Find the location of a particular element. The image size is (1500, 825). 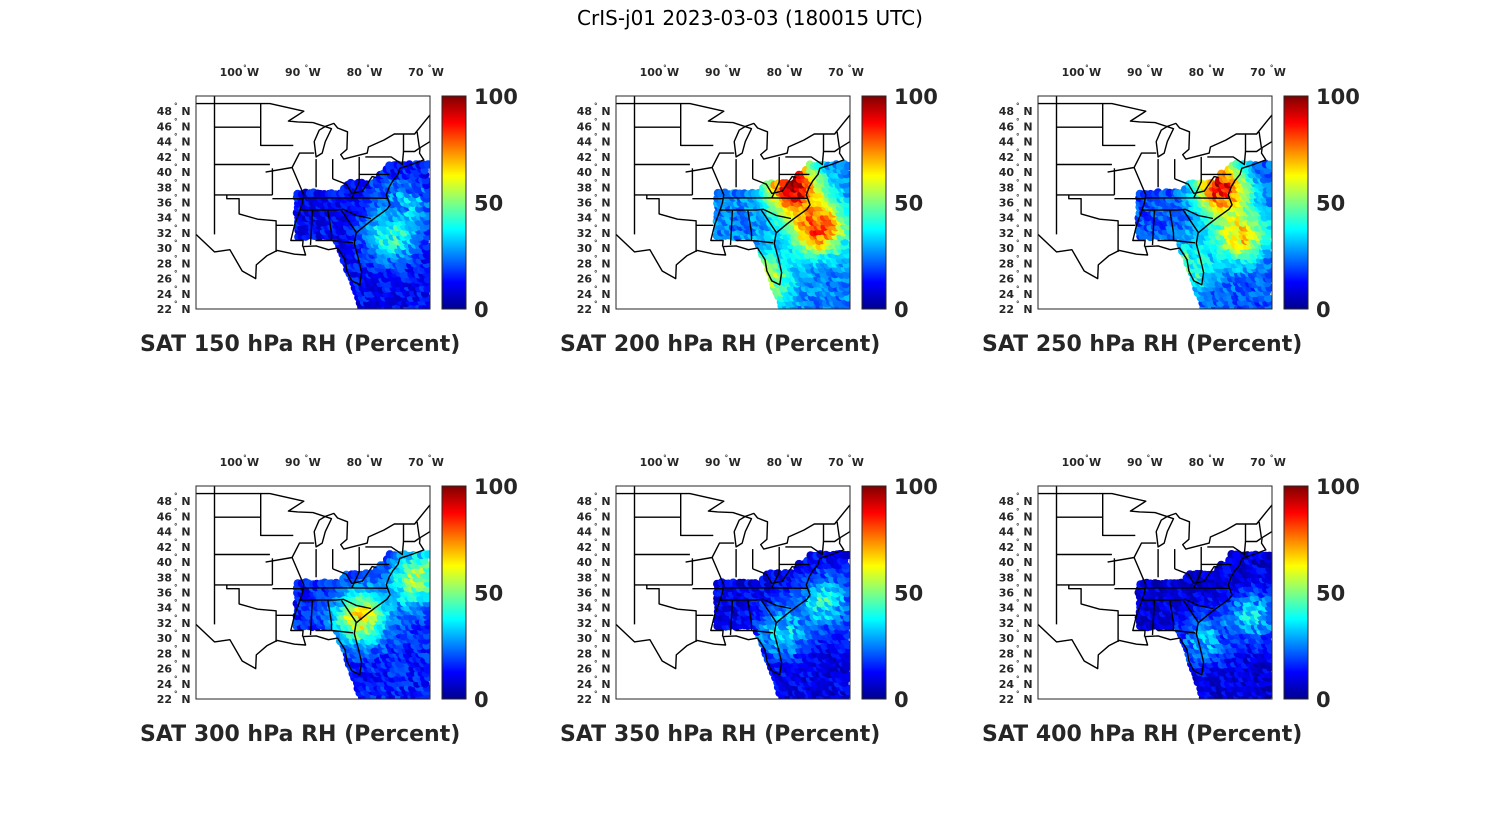

colorbar-tick-label: 0 is located at coordinates (1323, 310).